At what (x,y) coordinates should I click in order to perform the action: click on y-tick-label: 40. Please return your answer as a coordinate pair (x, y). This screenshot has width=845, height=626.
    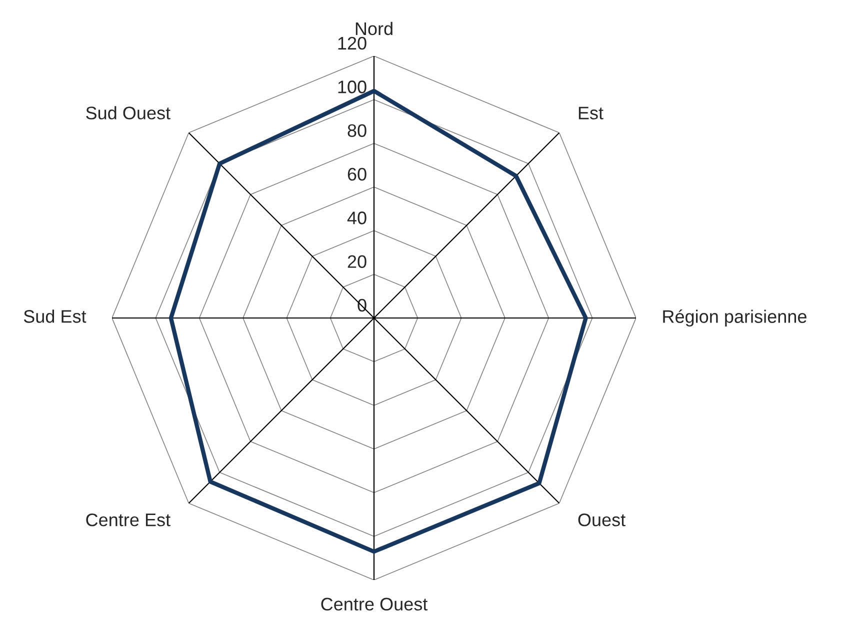
    Looking at the image, I should click on (356, 218).